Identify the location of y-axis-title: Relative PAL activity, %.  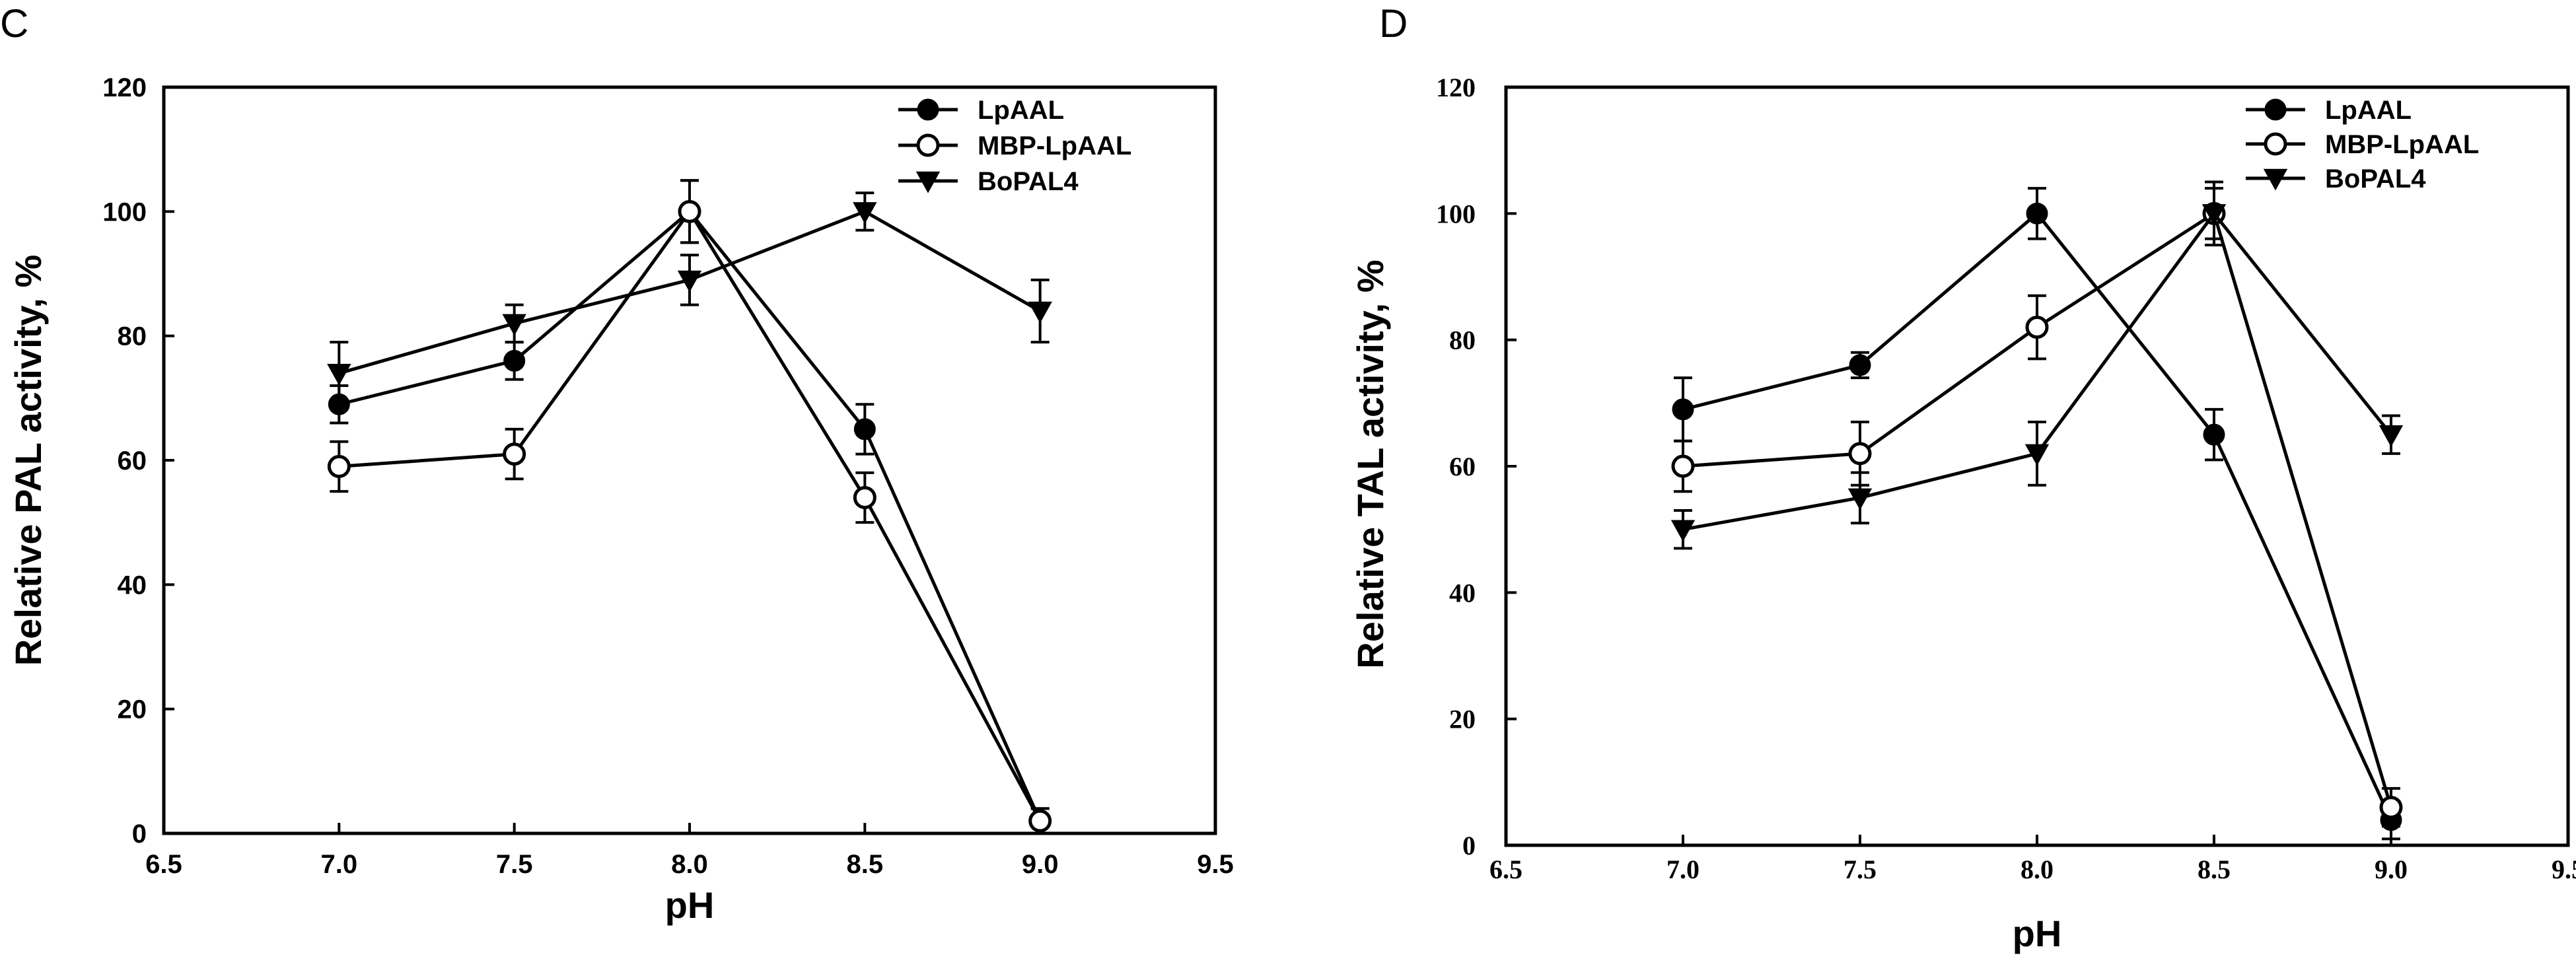
(28, 460).